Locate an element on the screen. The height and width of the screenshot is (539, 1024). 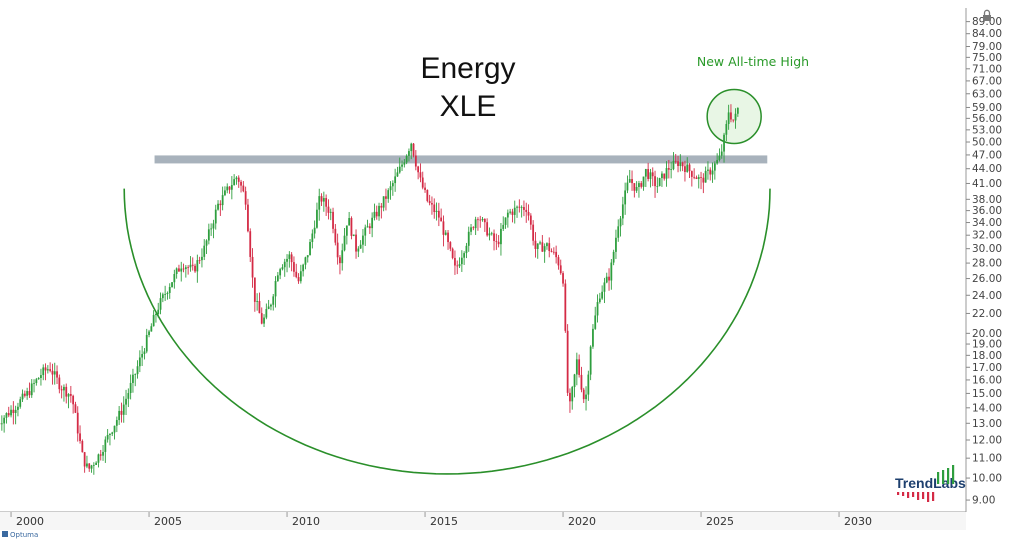
y-tick-label: 75.00 is located at coordinates (987, 58).